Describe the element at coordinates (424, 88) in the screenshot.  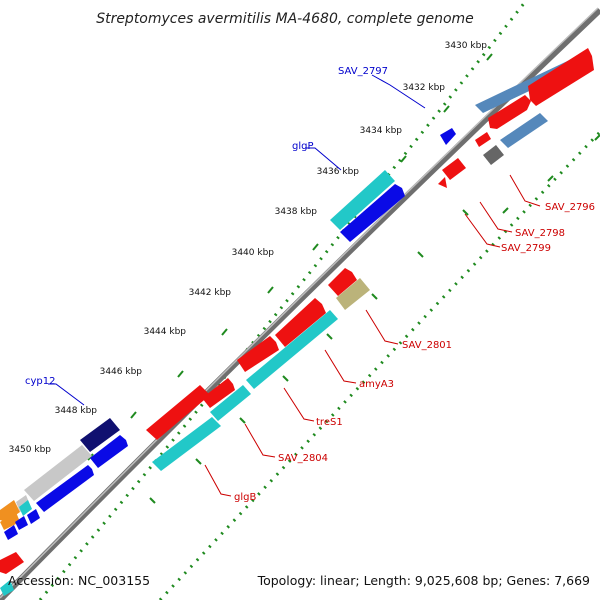
I see `tick-label: 3432 kbp` at that location.